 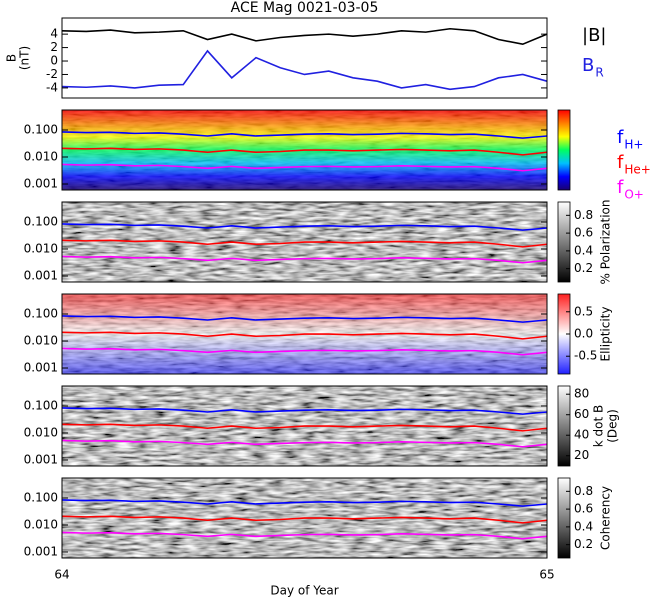 What do you see at coordinates (305, 8) in the screenshot?
I see `chart-title: ACE Mag 0021-03-05` at bounding box center [305, 8].